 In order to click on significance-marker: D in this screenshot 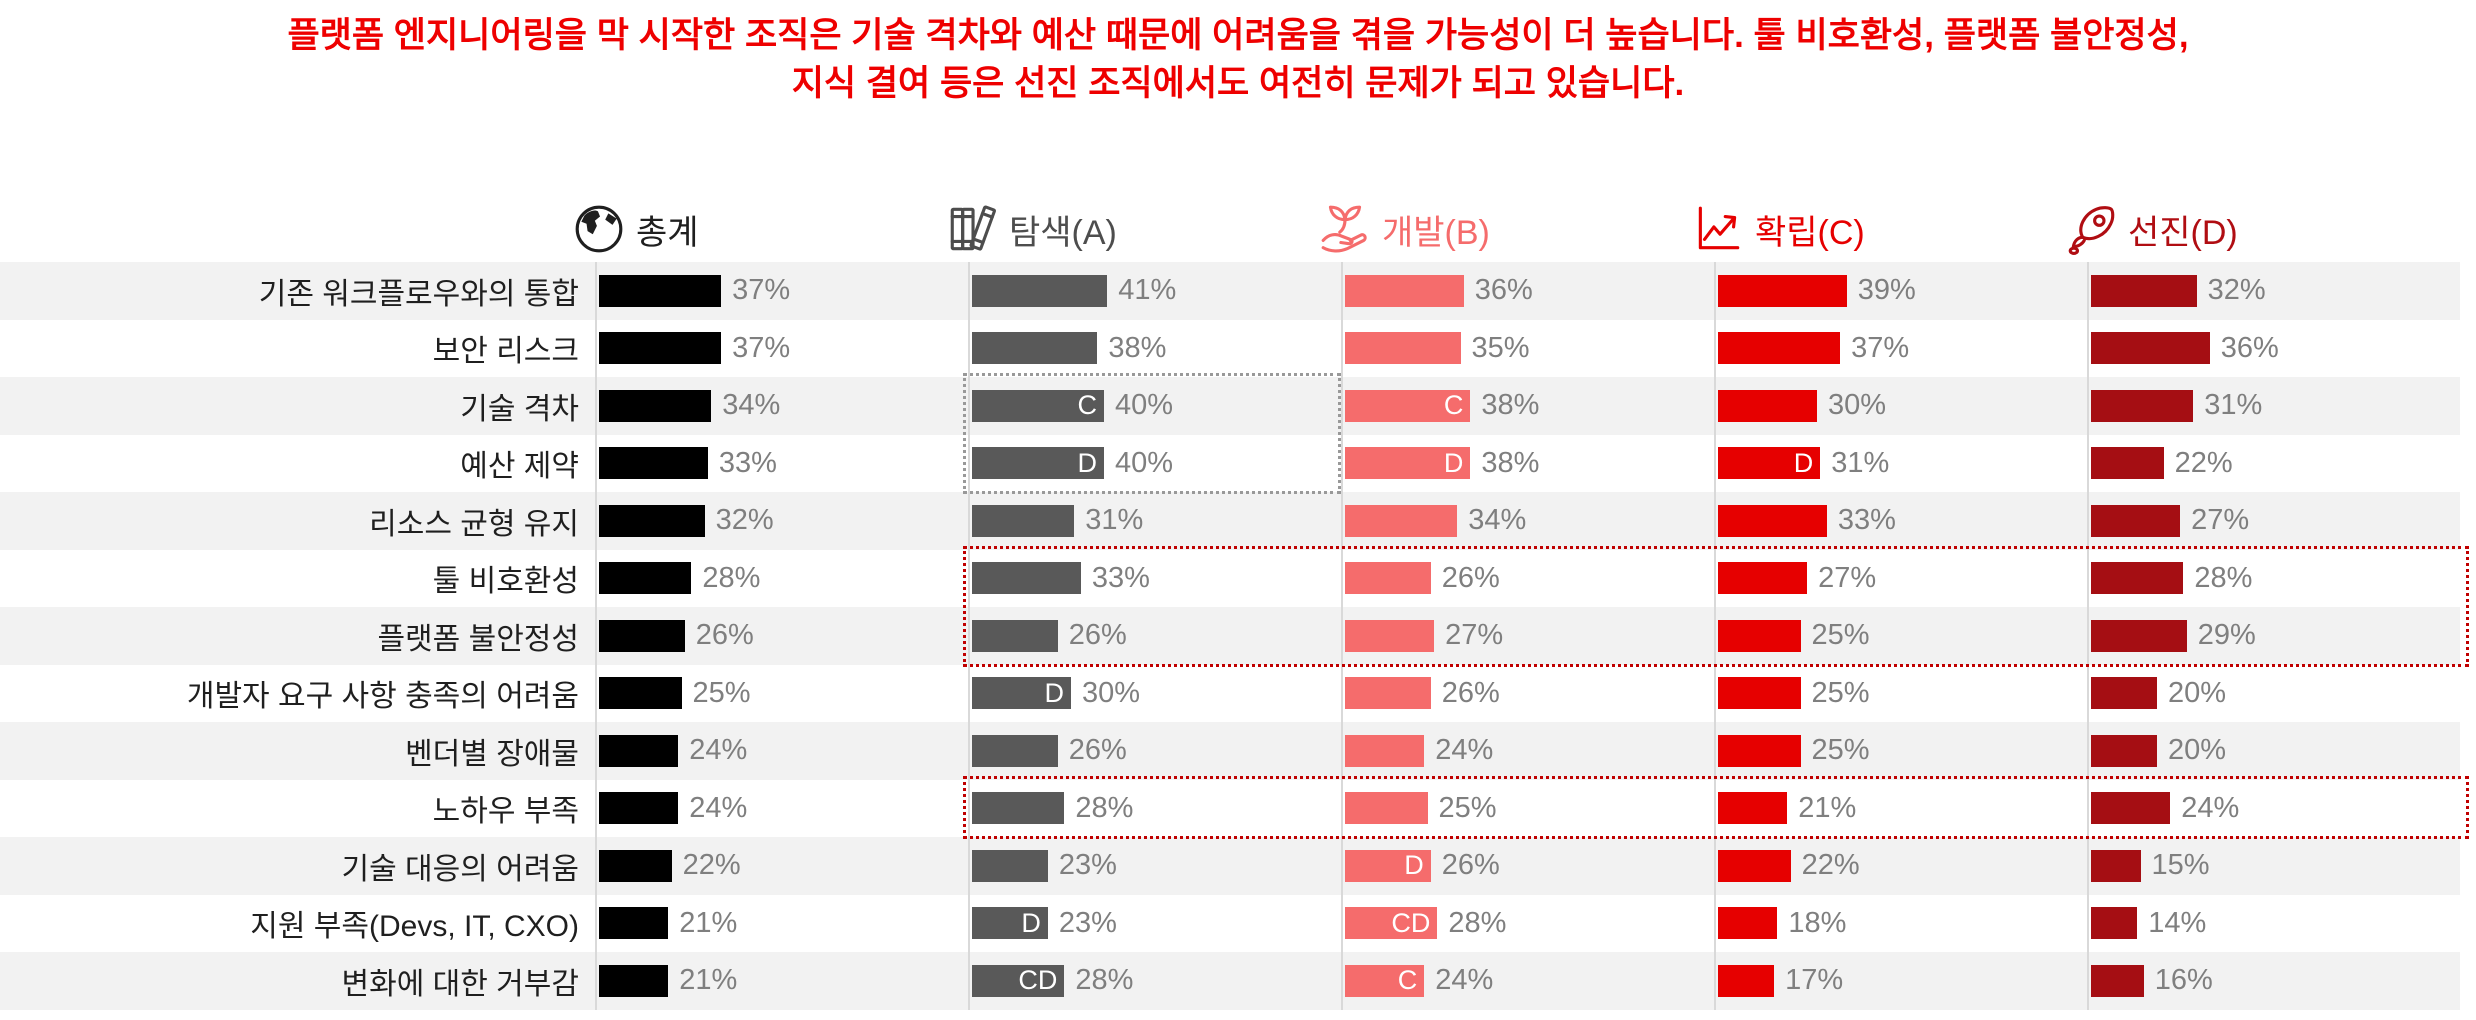, I will do `click(1031, 922)`.